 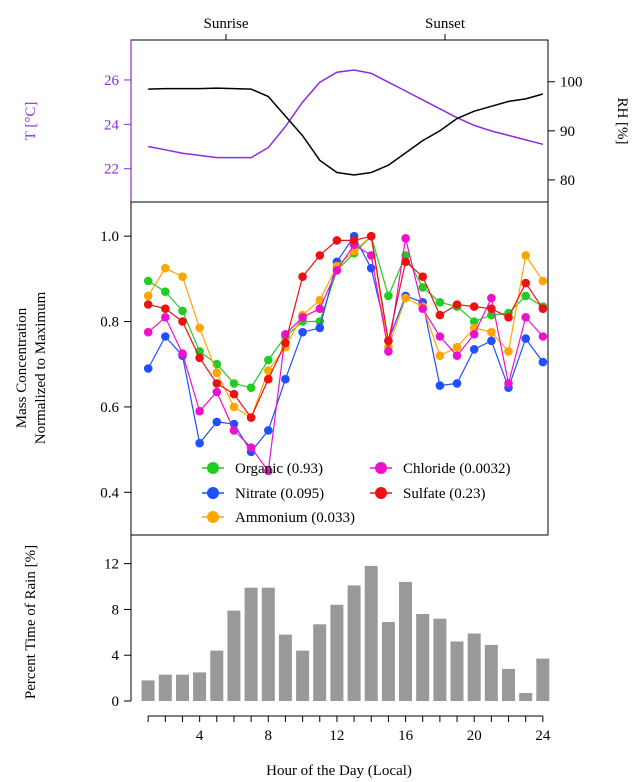 I want to click on concentration-axis: 0.4 0.6 0.8 1.0, so click(x=115, y=365).